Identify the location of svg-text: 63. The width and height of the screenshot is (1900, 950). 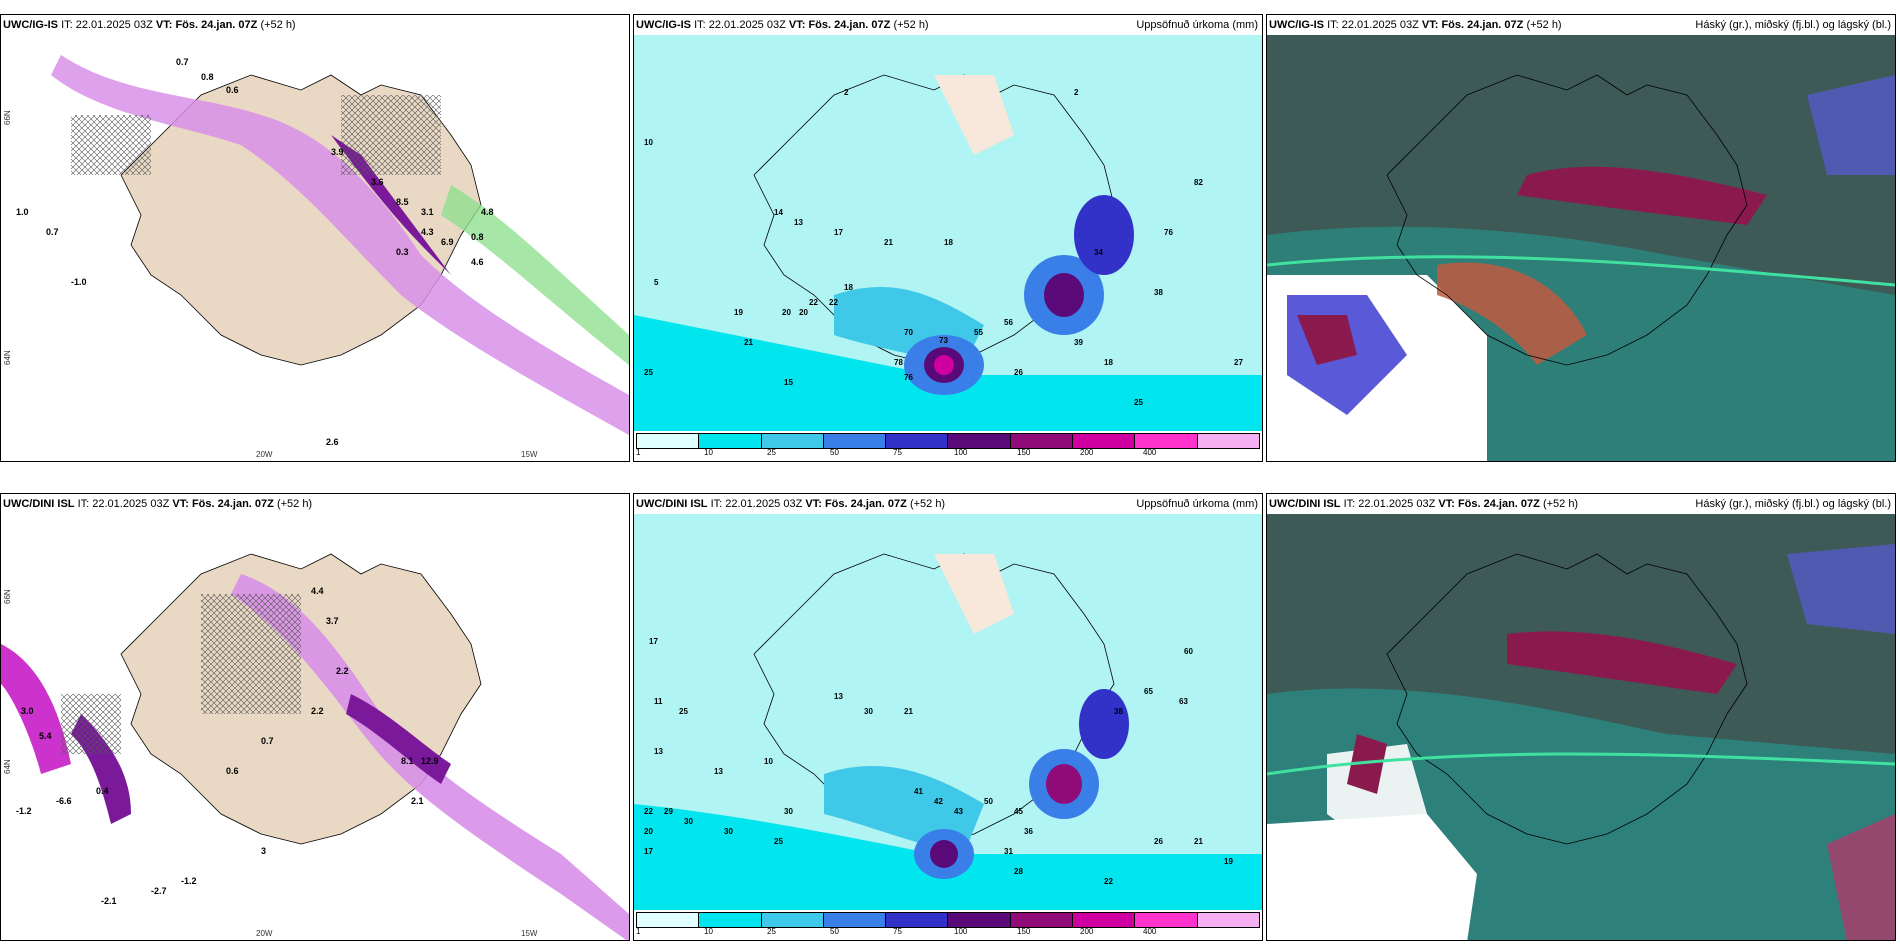
(1183, 701).